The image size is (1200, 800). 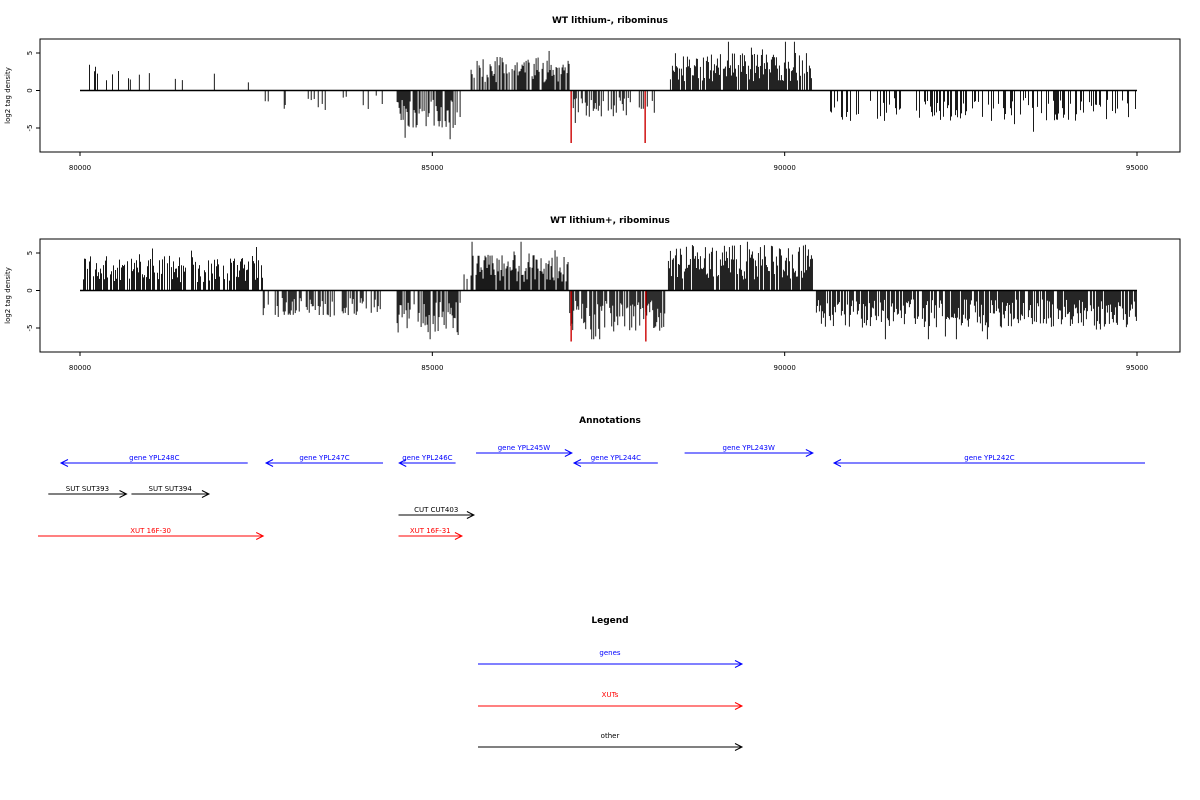 I want to click on annotation-label: gene YPL248C, so click(x=154, y=458).